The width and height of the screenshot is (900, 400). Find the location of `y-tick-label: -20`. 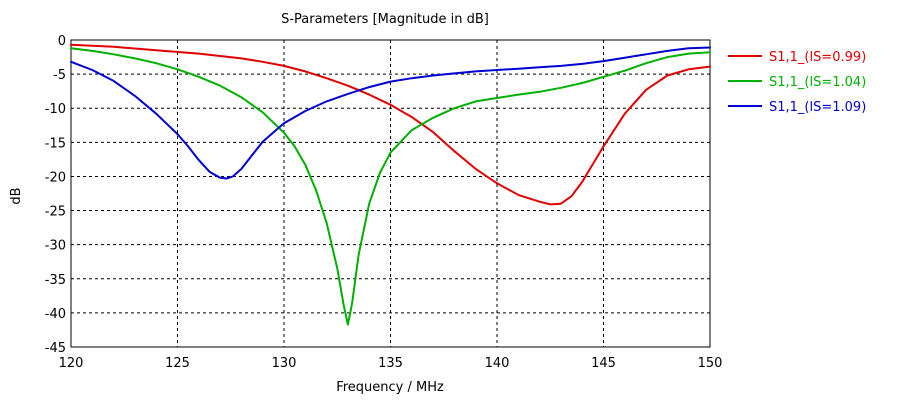

y-tick-label: -20 is located at coordinates (55, 177).